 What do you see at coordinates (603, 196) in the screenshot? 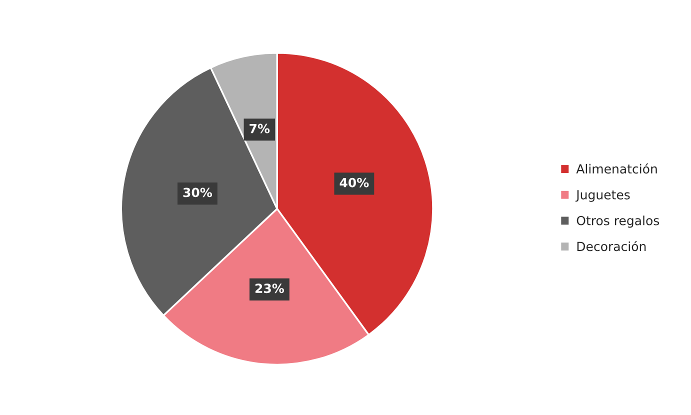
I see `legend-label: Juguetes` at bounding box center [603, 196].